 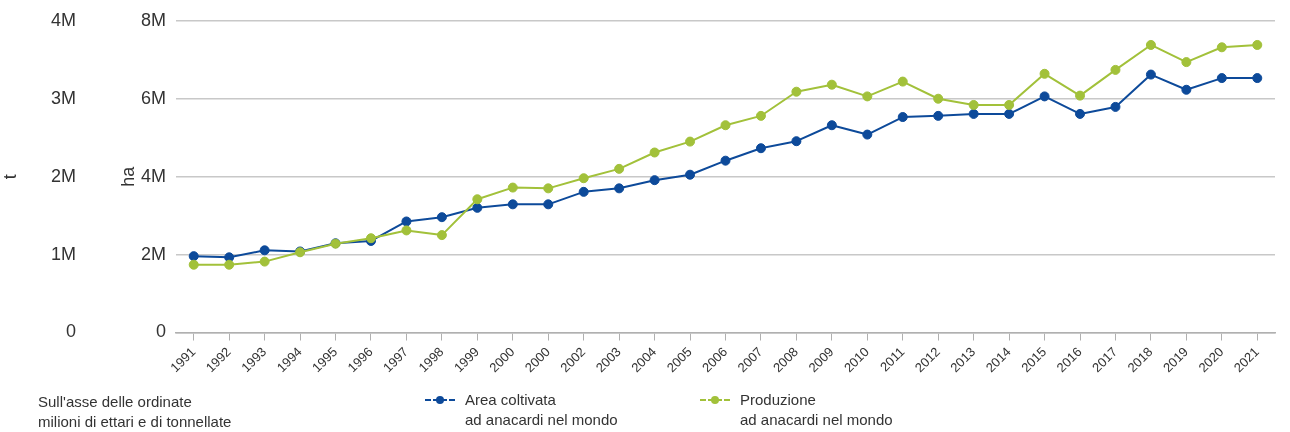 I want to click on y-tick-label: 8M, so click(x=153, y=19).